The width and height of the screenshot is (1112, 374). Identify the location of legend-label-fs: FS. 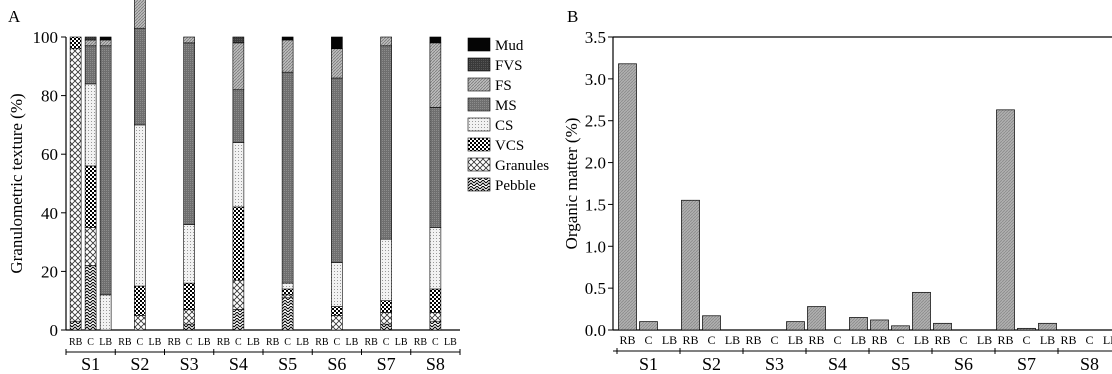
(503, 86).